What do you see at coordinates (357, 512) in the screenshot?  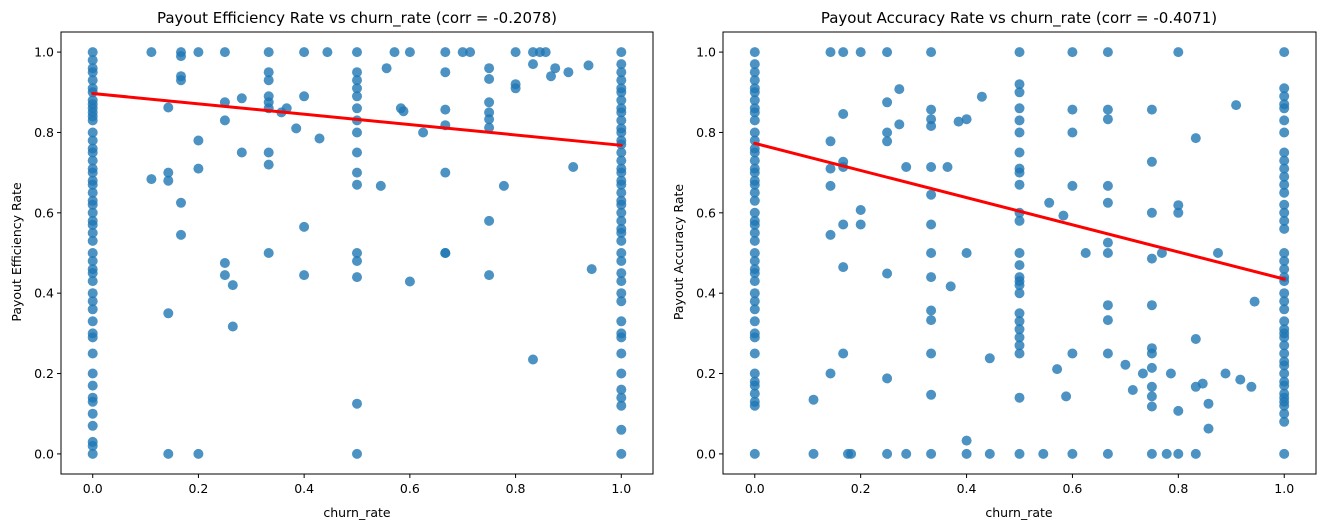 I see `x-axis-label: churn_rate` at bounding box center [357, 512].